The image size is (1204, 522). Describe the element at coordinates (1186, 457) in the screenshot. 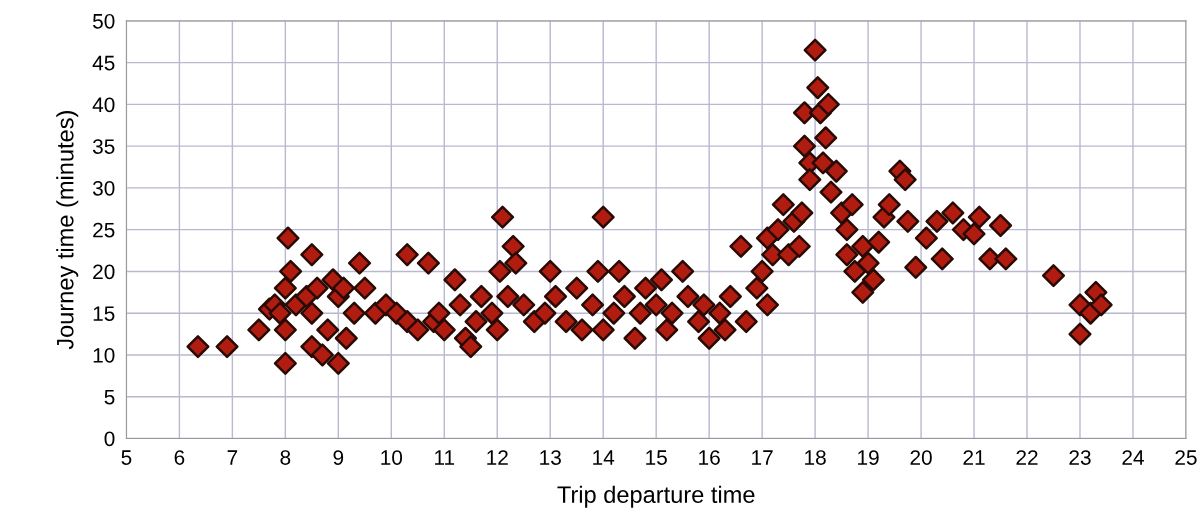

I see `x-tick-label: 25` at that location.